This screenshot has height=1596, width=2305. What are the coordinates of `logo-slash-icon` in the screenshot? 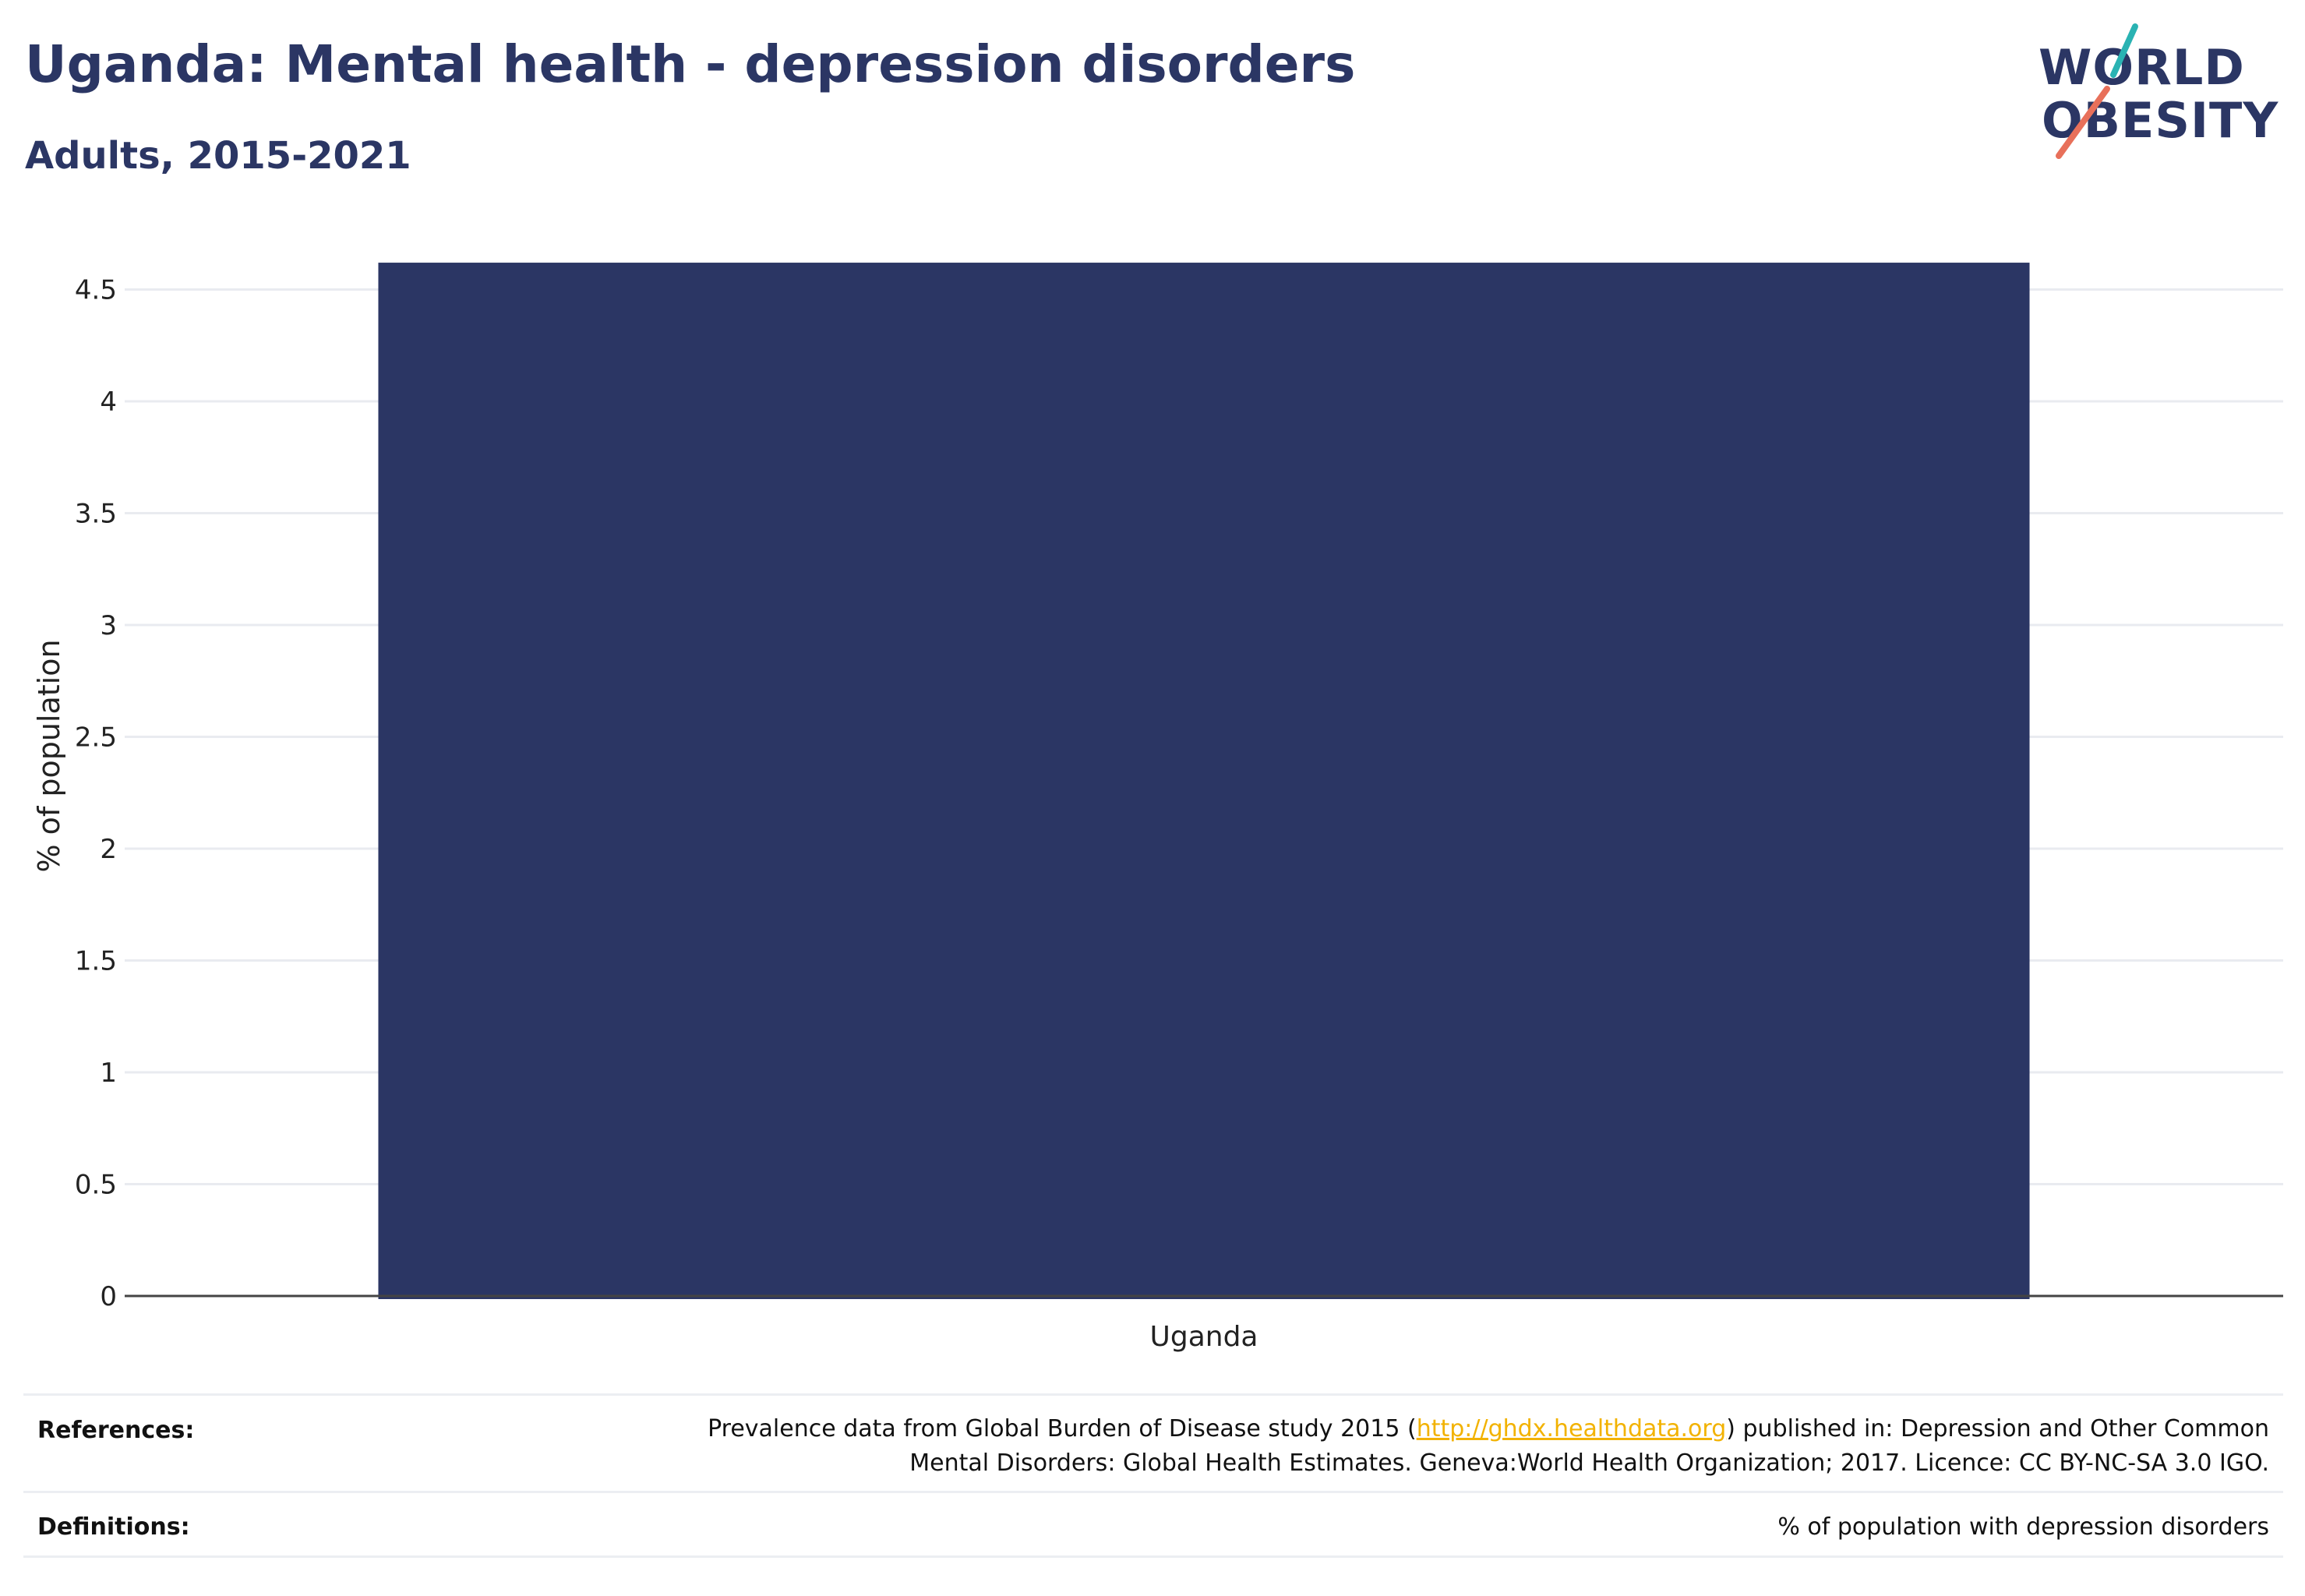 It's located at (2097, 91).